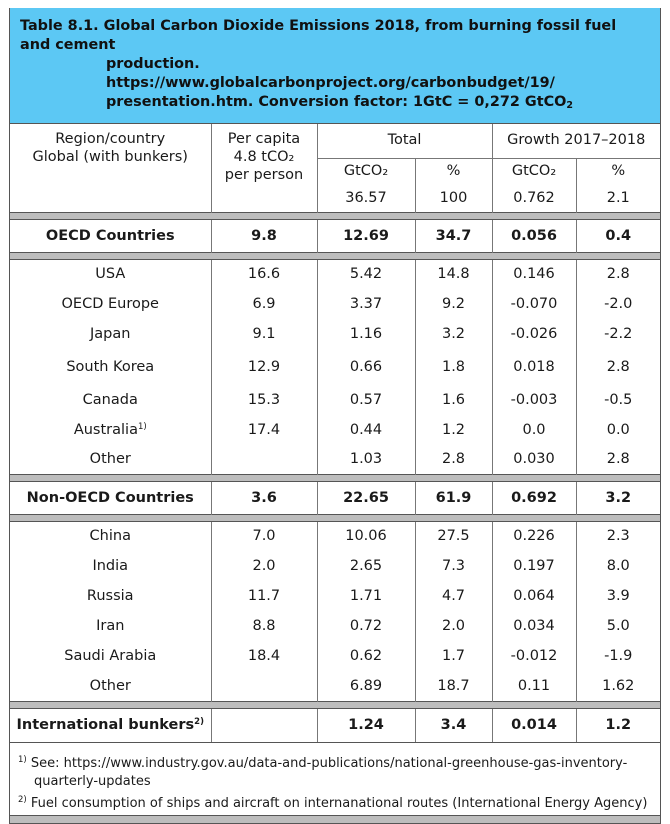  What do you see at coordinates (335, 429) in the screenshot?
I see `table-row: Australia1) 17.4 0.44 1.2 0.0 0.0` at bounding box center [335, 429].